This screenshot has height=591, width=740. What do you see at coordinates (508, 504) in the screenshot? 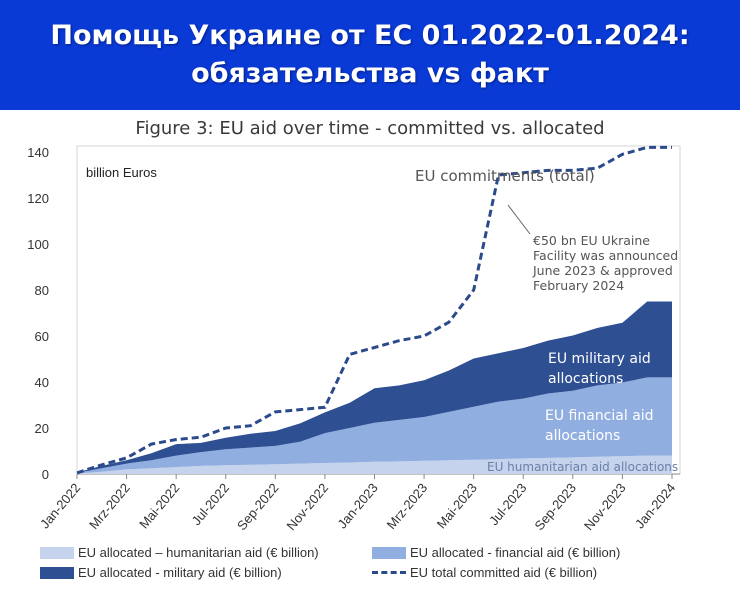
I see `x-tick-label-9: Jul-2023` at bounding box center [508, 504].